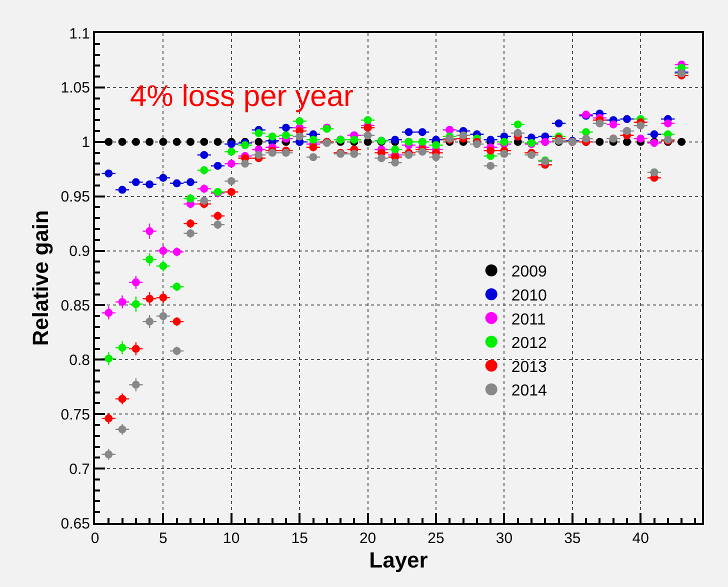 This screenshot has height=587, width=728. I want to click on y-tick-label: 1.1, so click(79, 33).